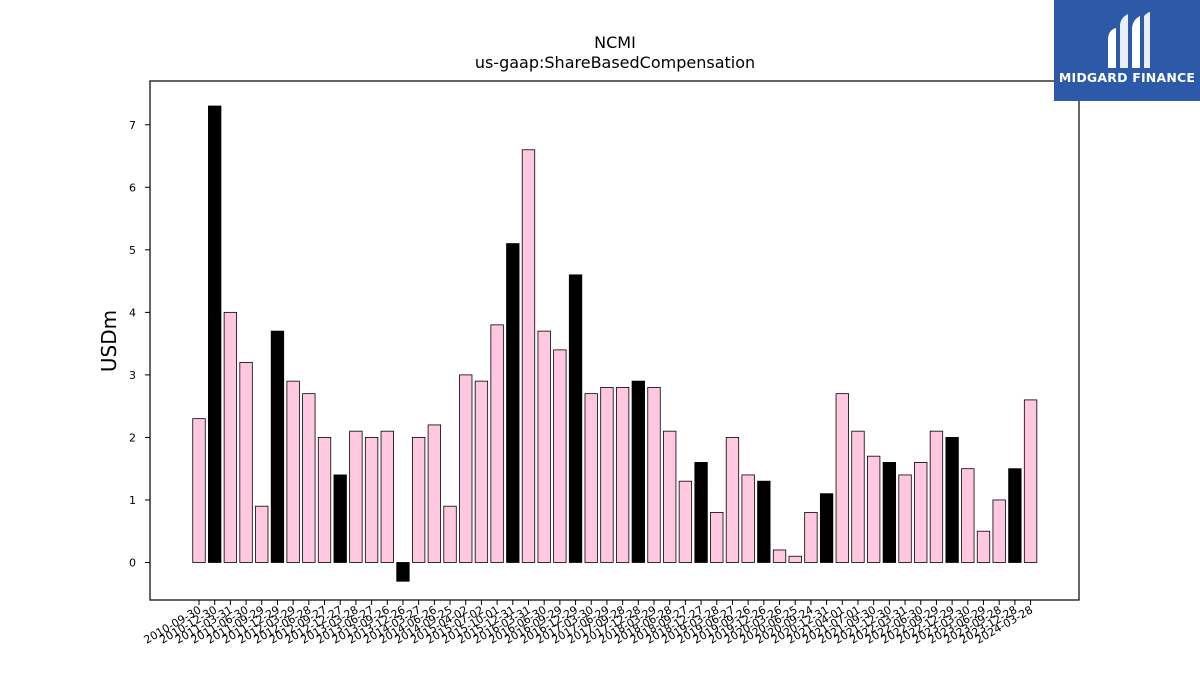 The height and width of the screenshot is (675, 1200). What do you see at coordinates (139, 344) in the screenshot?
I see `y-axis-ticks: 0 1 2 3 4 5 6 7` at bounding box center [139, 344].